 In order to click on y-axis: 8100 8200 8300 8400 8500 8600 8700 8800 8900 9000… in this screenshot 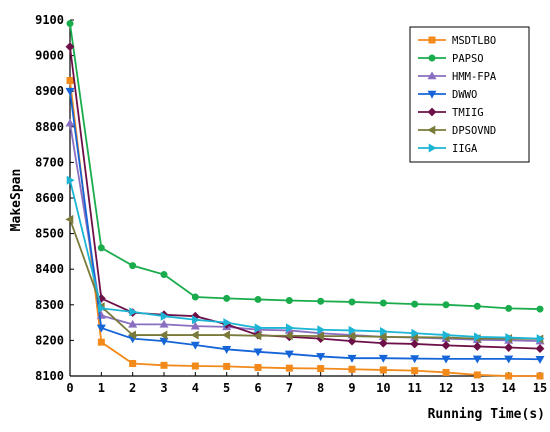, I will do `click(54, 198)`.